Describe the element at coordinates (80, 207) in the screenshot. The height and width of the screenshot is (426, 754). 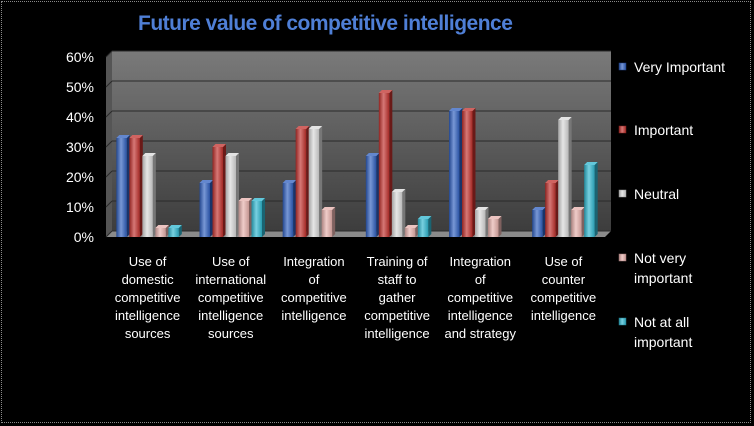
I see `y-tick-label: 10%` at that location.